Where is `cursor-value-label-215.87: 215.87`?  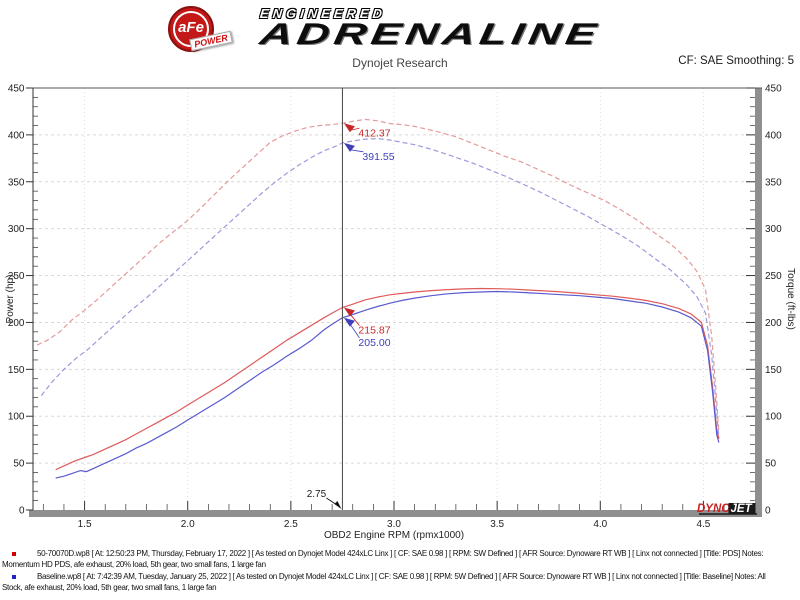
cursor-value-label-215.87: 215.87 is located at coordinates (367, 322).